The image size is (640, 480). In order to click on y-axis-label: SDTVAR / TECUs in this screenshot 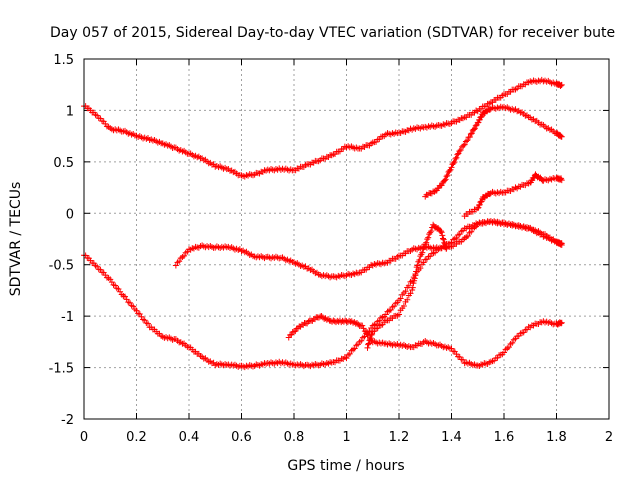, I will do `click(16, 239)`.